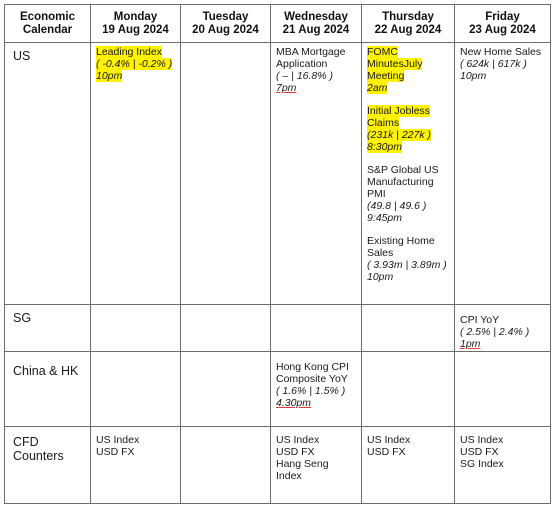 Image resolution: width=554 pixels, height=509 pixels. Describe the element at coordinates (47, 328) in the screenshot. I see `row-label-sg: SG` at that location.